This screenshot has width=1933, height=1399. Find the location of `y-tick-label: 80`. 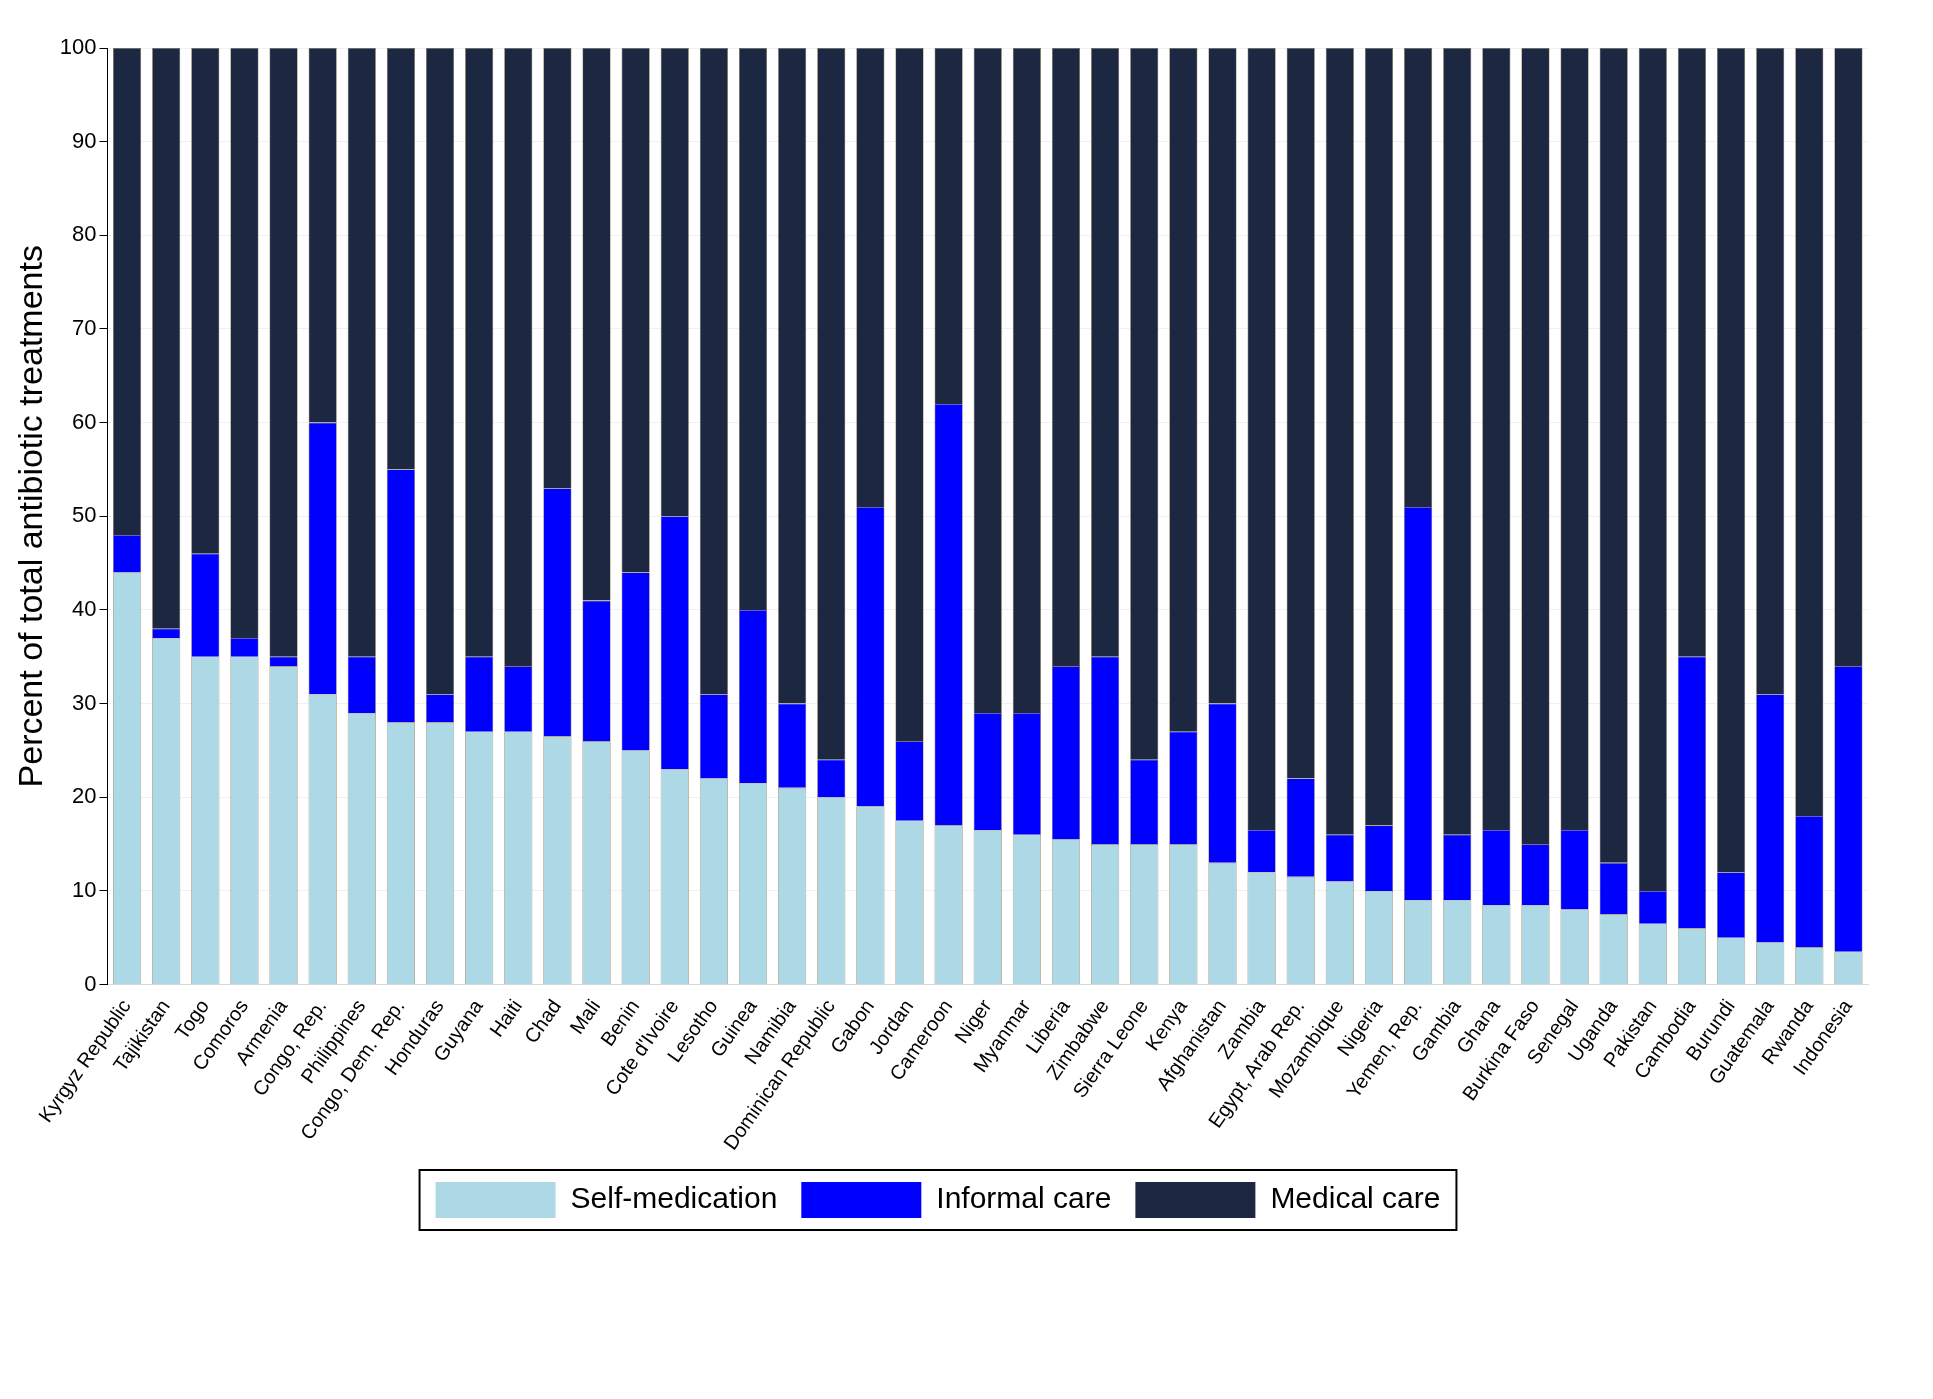

y-tick-label: 80 is located at coordinates (84, 234).